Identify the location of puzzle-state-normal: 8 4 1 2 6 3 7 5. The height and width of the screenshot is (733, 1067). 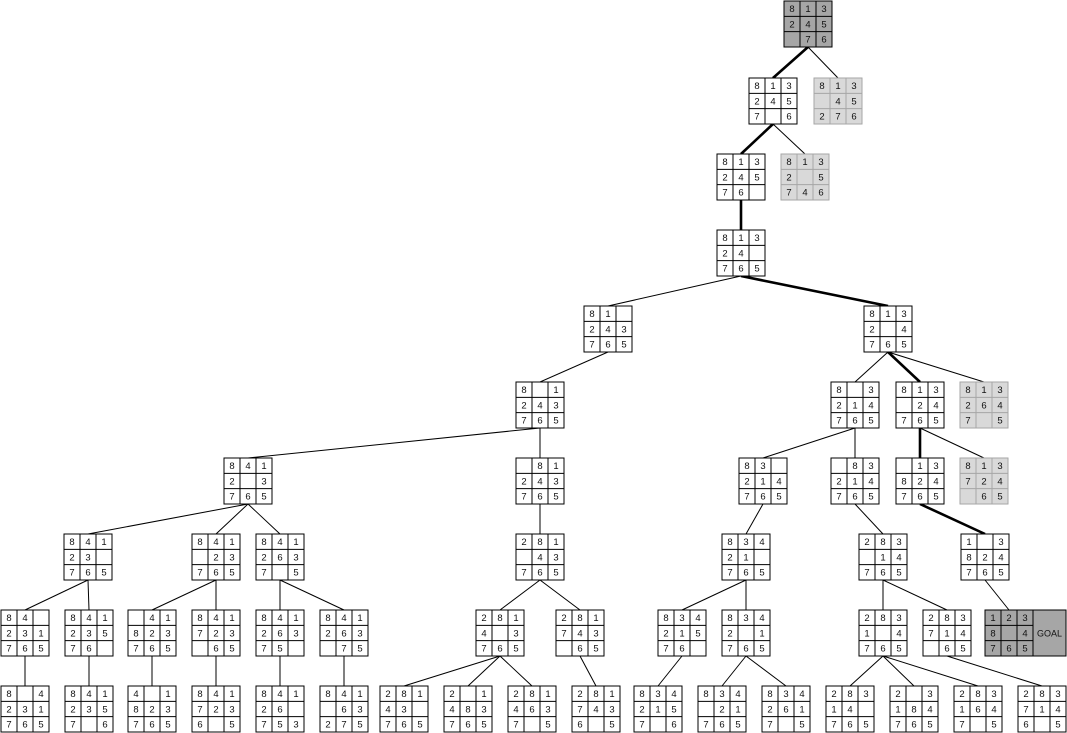
(280, 557).